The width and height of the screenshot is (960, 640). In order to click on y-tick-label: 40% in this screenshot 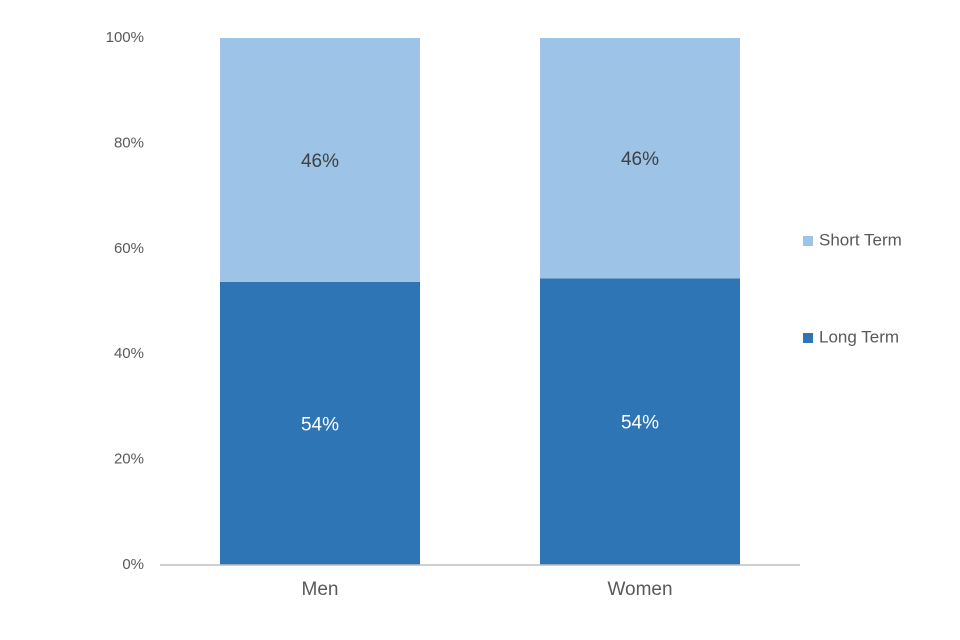, I will do `click(129, 353)`.